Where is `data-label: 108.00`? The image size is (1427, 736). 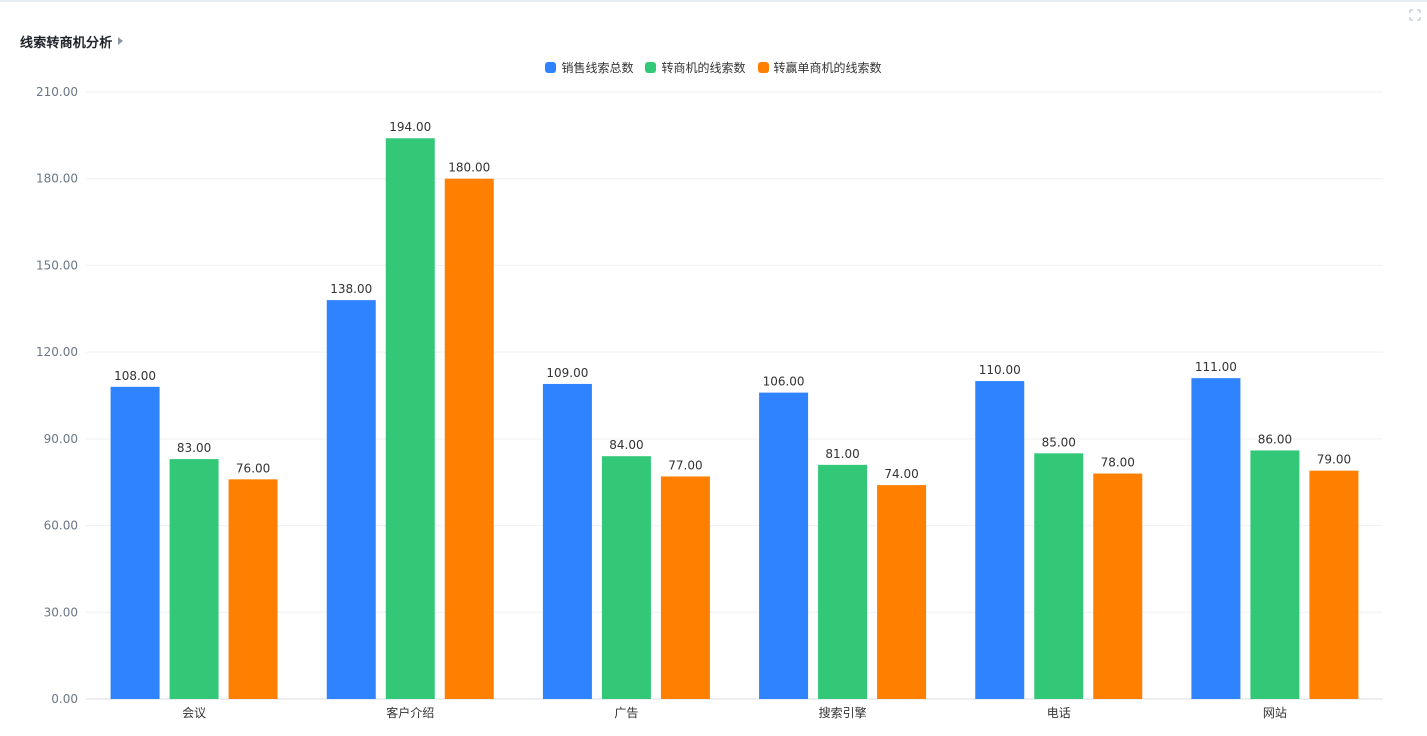 data-label: 108.00 is located at coordinates (135, 376).